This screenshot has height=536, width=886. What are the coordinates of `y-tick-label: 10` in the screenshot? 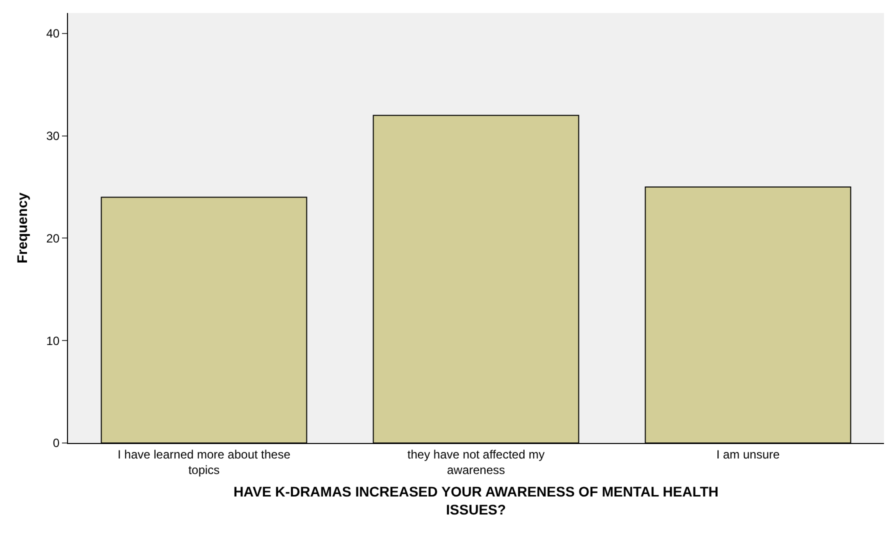 It's located at (53, 341).